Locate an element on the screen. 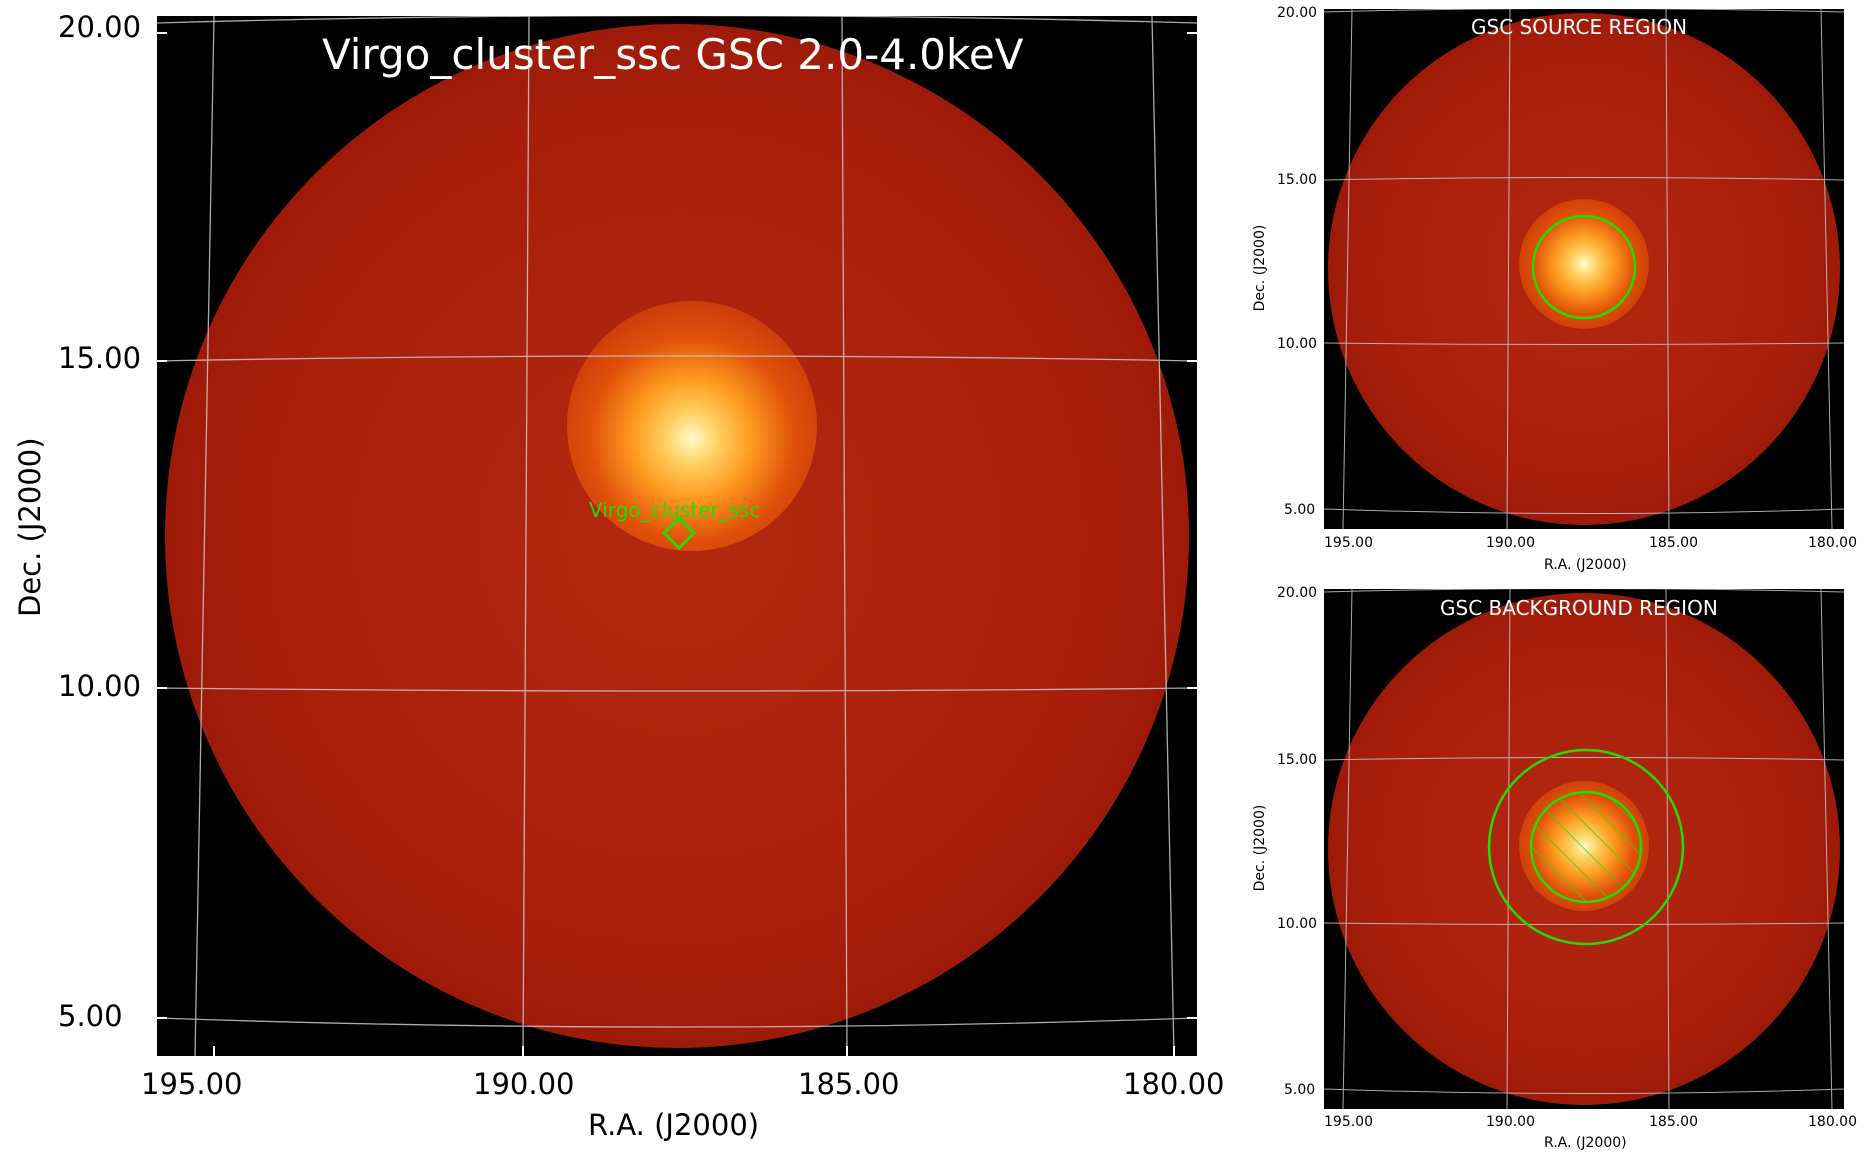  main-x-axis-label: R.A. (J2000) is located at coordinates (674, 1125).